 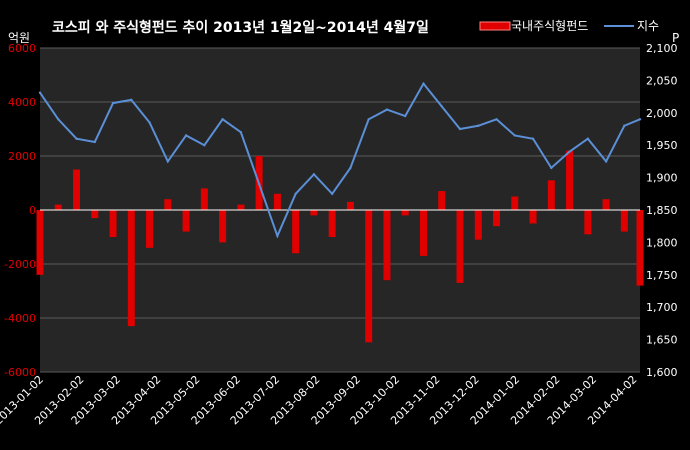 I want to click on left-tick-label: -4000, so click(x=20, y=318).